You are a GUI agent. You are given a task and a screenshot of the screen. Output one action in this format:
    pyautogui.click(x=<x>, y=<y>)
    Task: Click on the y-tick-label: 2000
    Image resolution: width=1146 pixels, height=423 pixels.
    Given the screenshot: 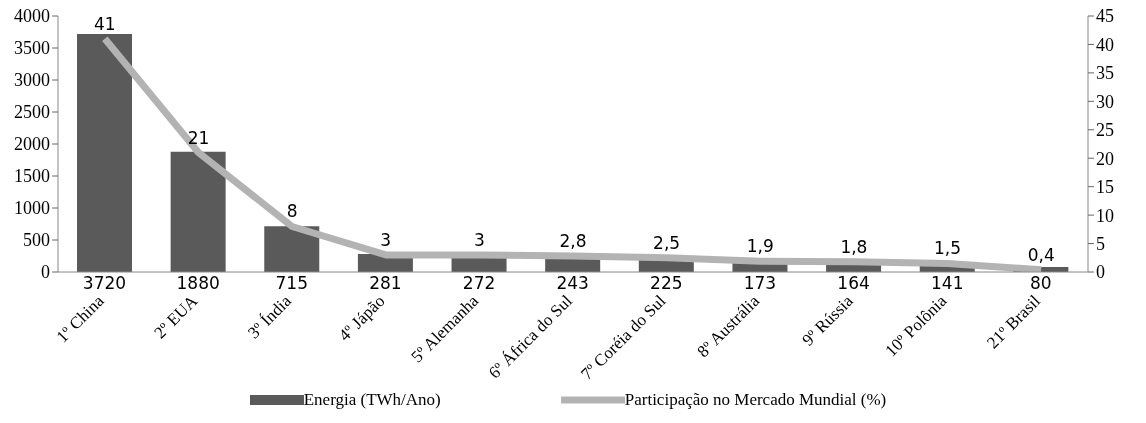 What is the action you would take?
    pyautogui.click(x=32, y=144)
    